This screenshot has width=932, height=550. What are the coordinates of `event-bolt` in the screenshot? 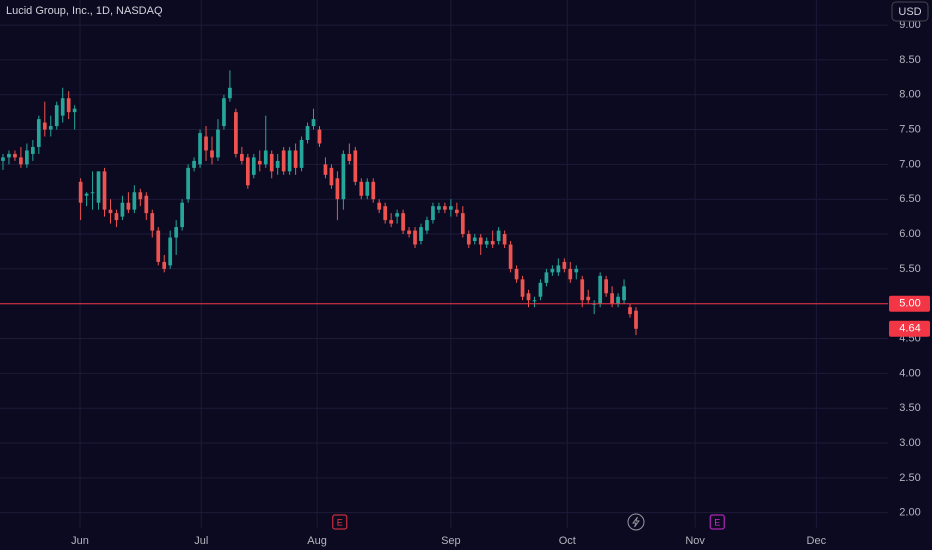 It's located at (636, 522).